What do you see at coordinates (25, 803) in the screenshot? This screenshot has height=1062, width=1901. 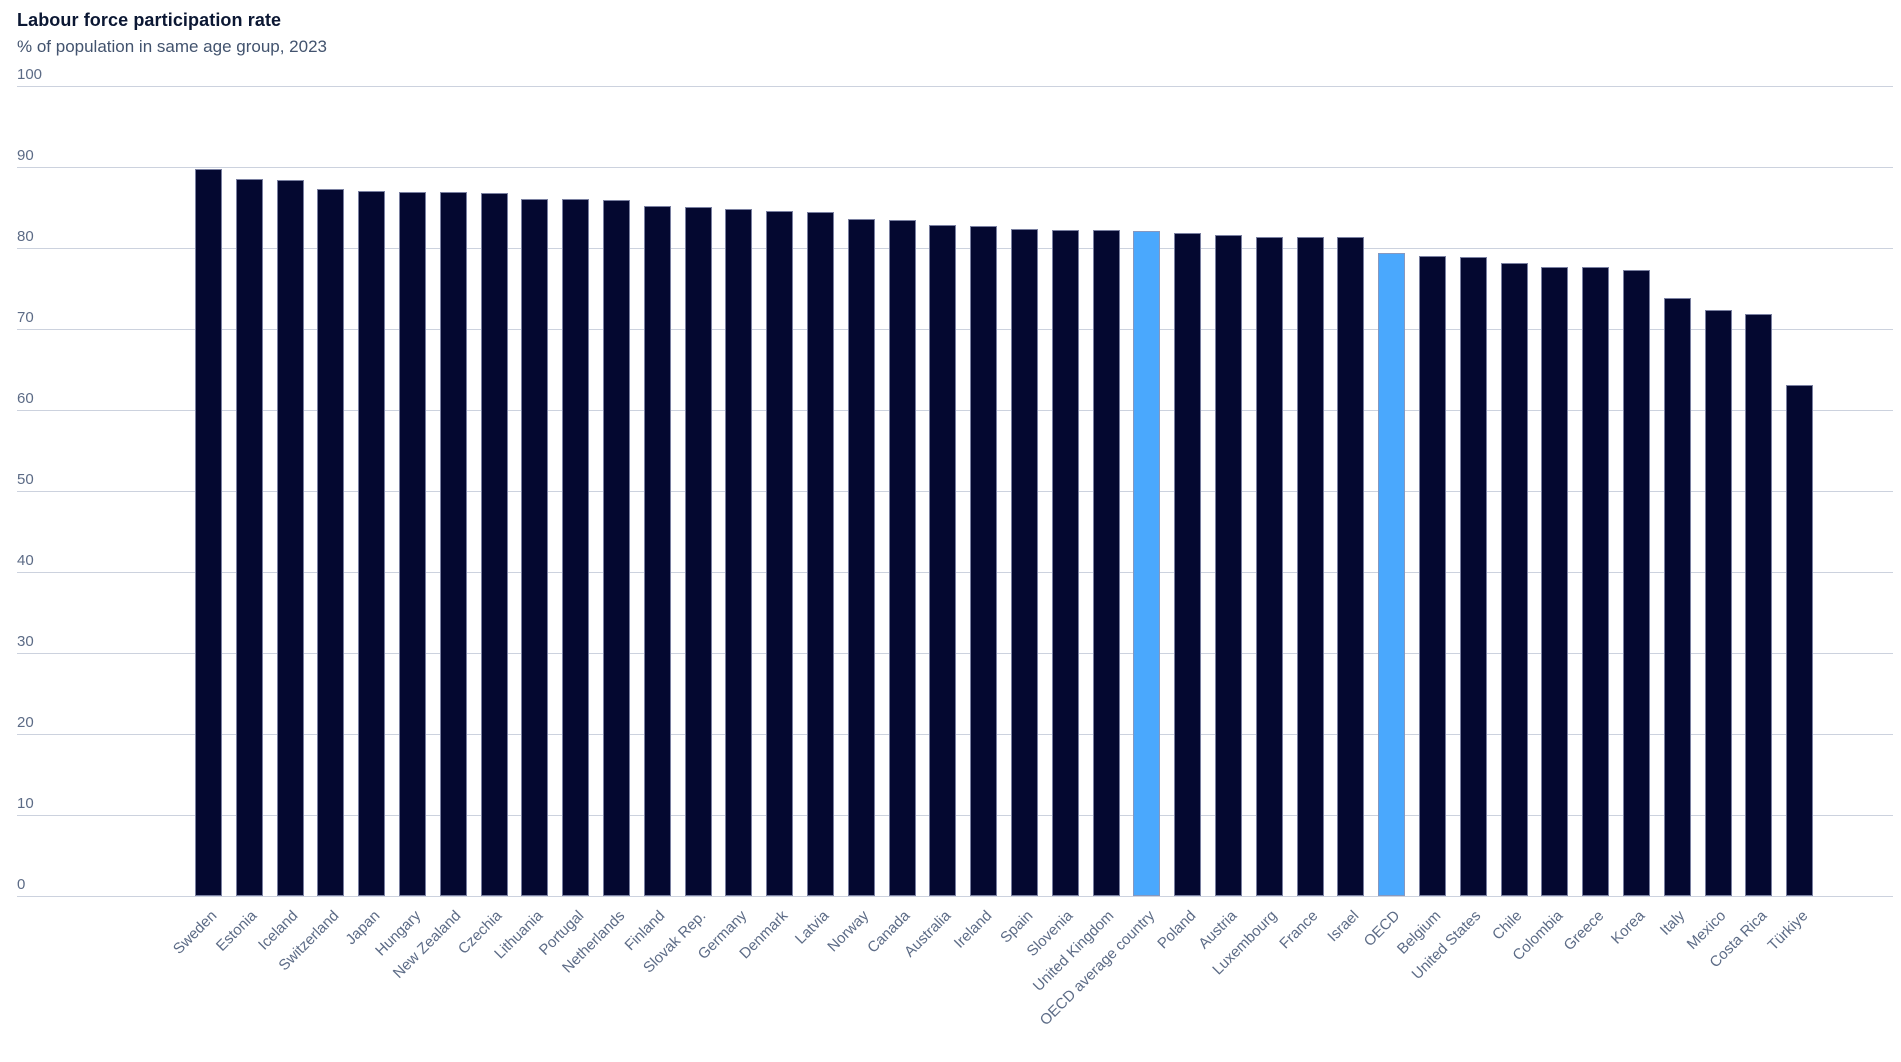 I see `y-axis-tick-label: 10` at bounding box center [25, 803].